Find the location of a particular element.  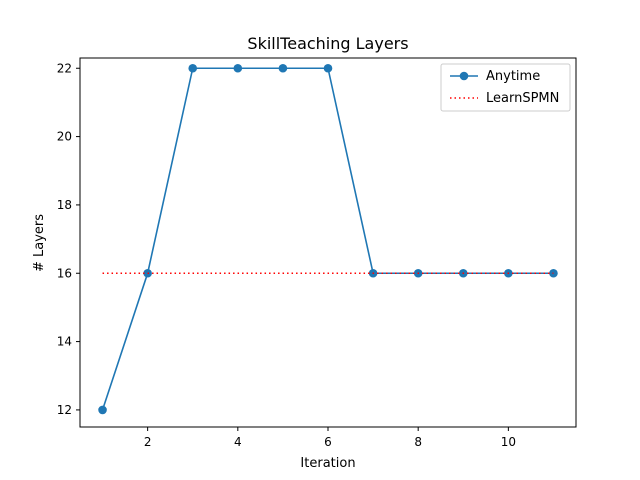

y-tick-label: 14 is located at coordinates (64, 342).